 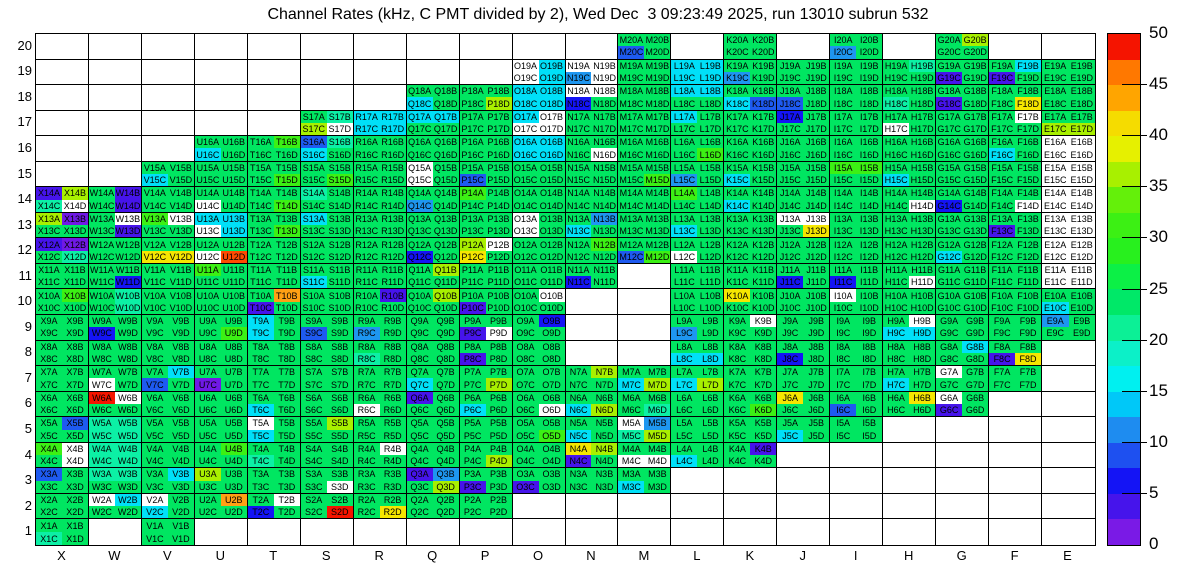 What do you see at coordinates (1002, 193) in the screenshot?
I see `channel-F14A: F14A` at bounding box center [1002, 193].